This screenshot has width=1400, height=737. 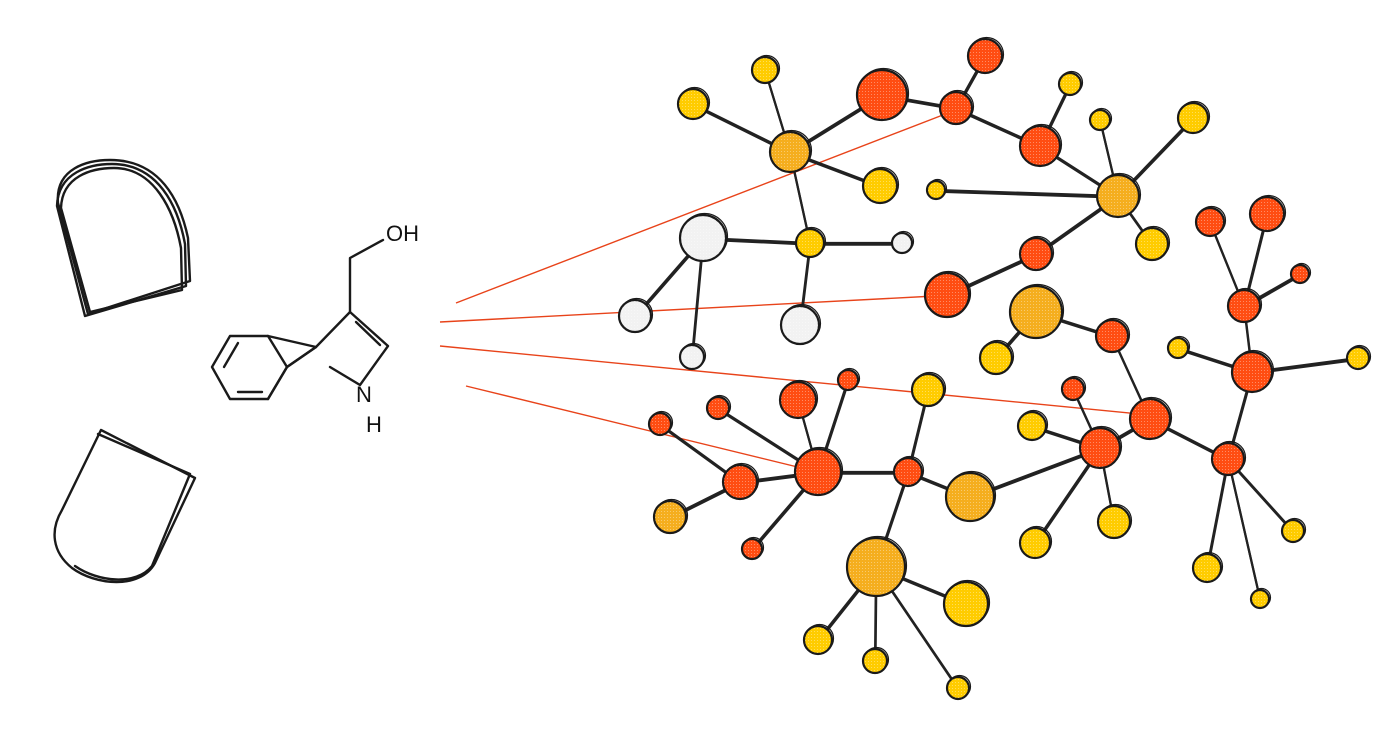 What do you see at coordinates (364, 394) in the screenshot?
I see `nitrogen-label: N` at bounding box center [364, 394].